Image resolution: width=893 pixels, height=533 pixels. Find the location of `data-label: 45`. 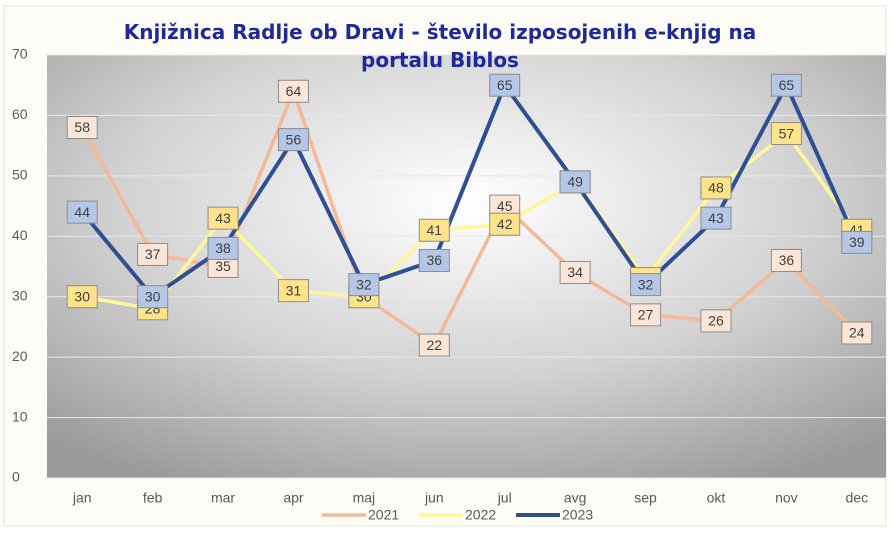

data-label: 45 is located at coordinates (505, 206).